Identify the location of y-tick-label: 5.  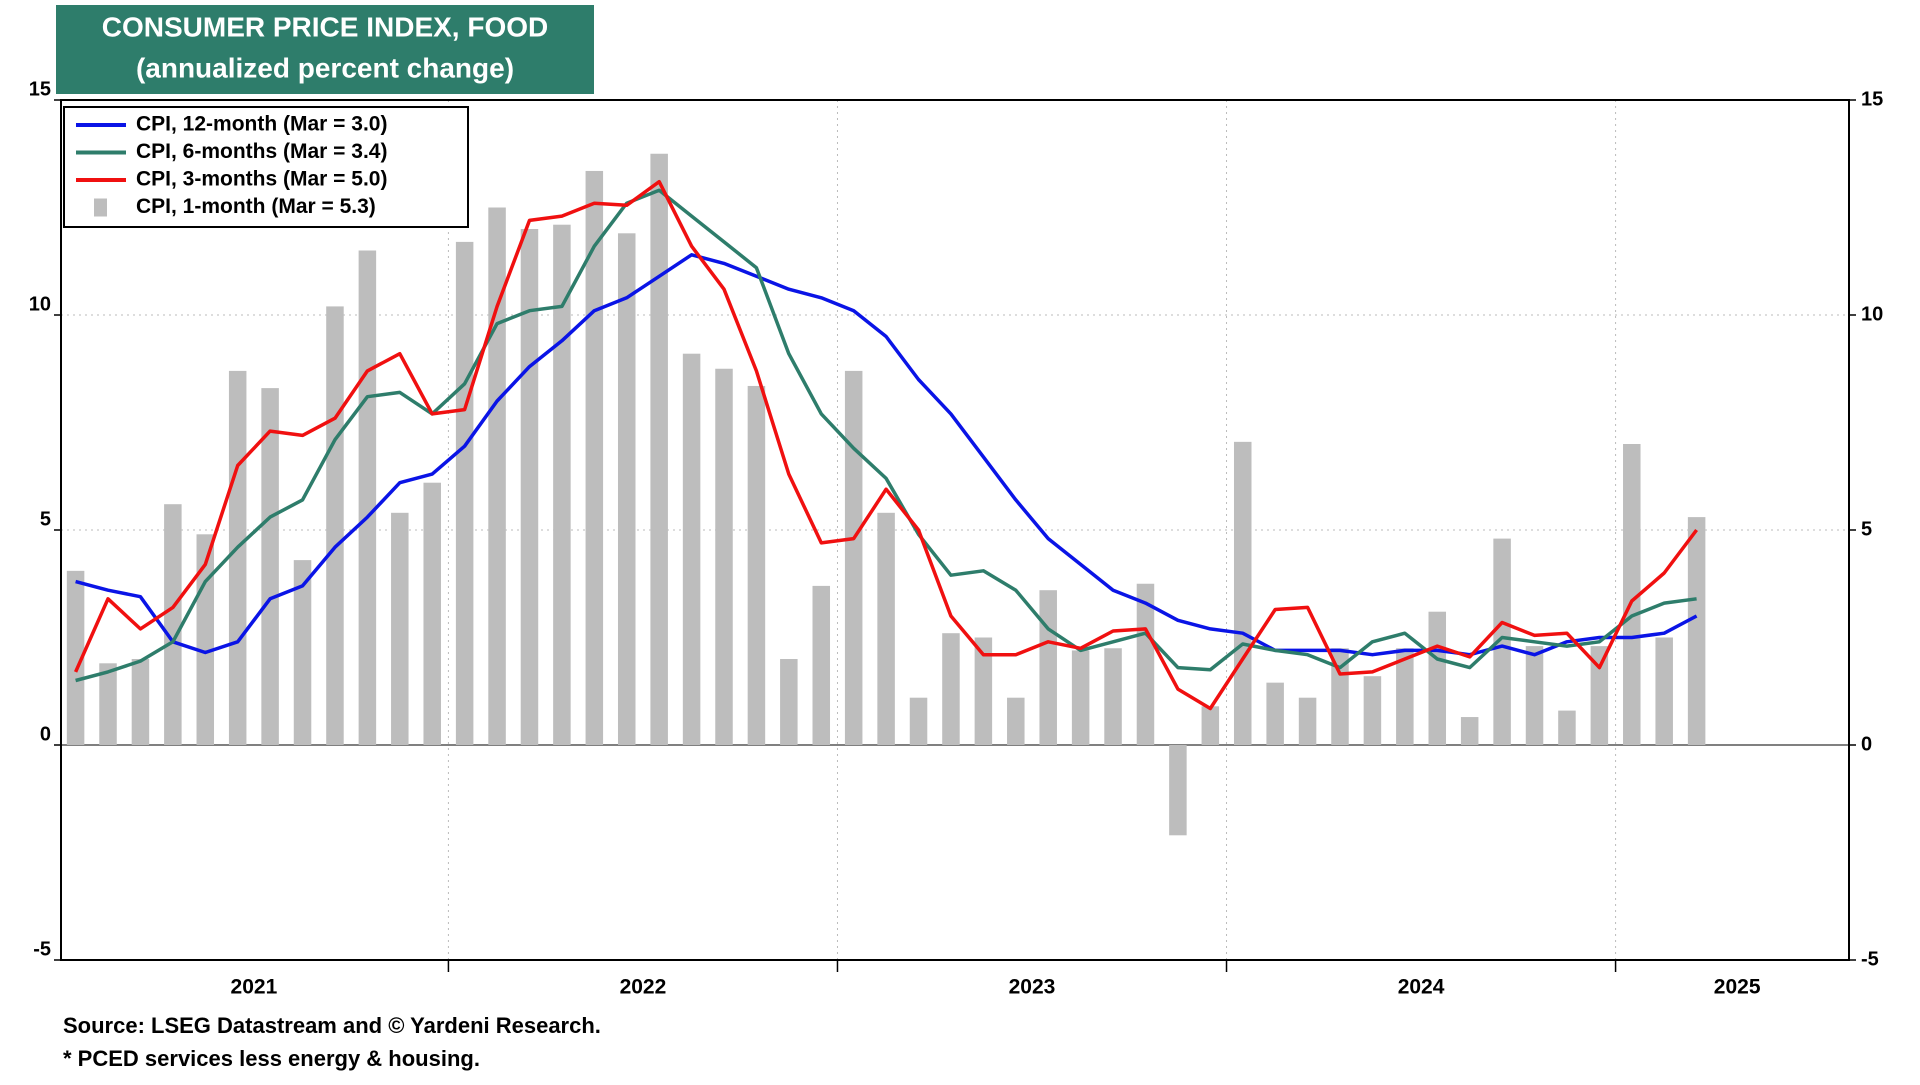
(45, 519).